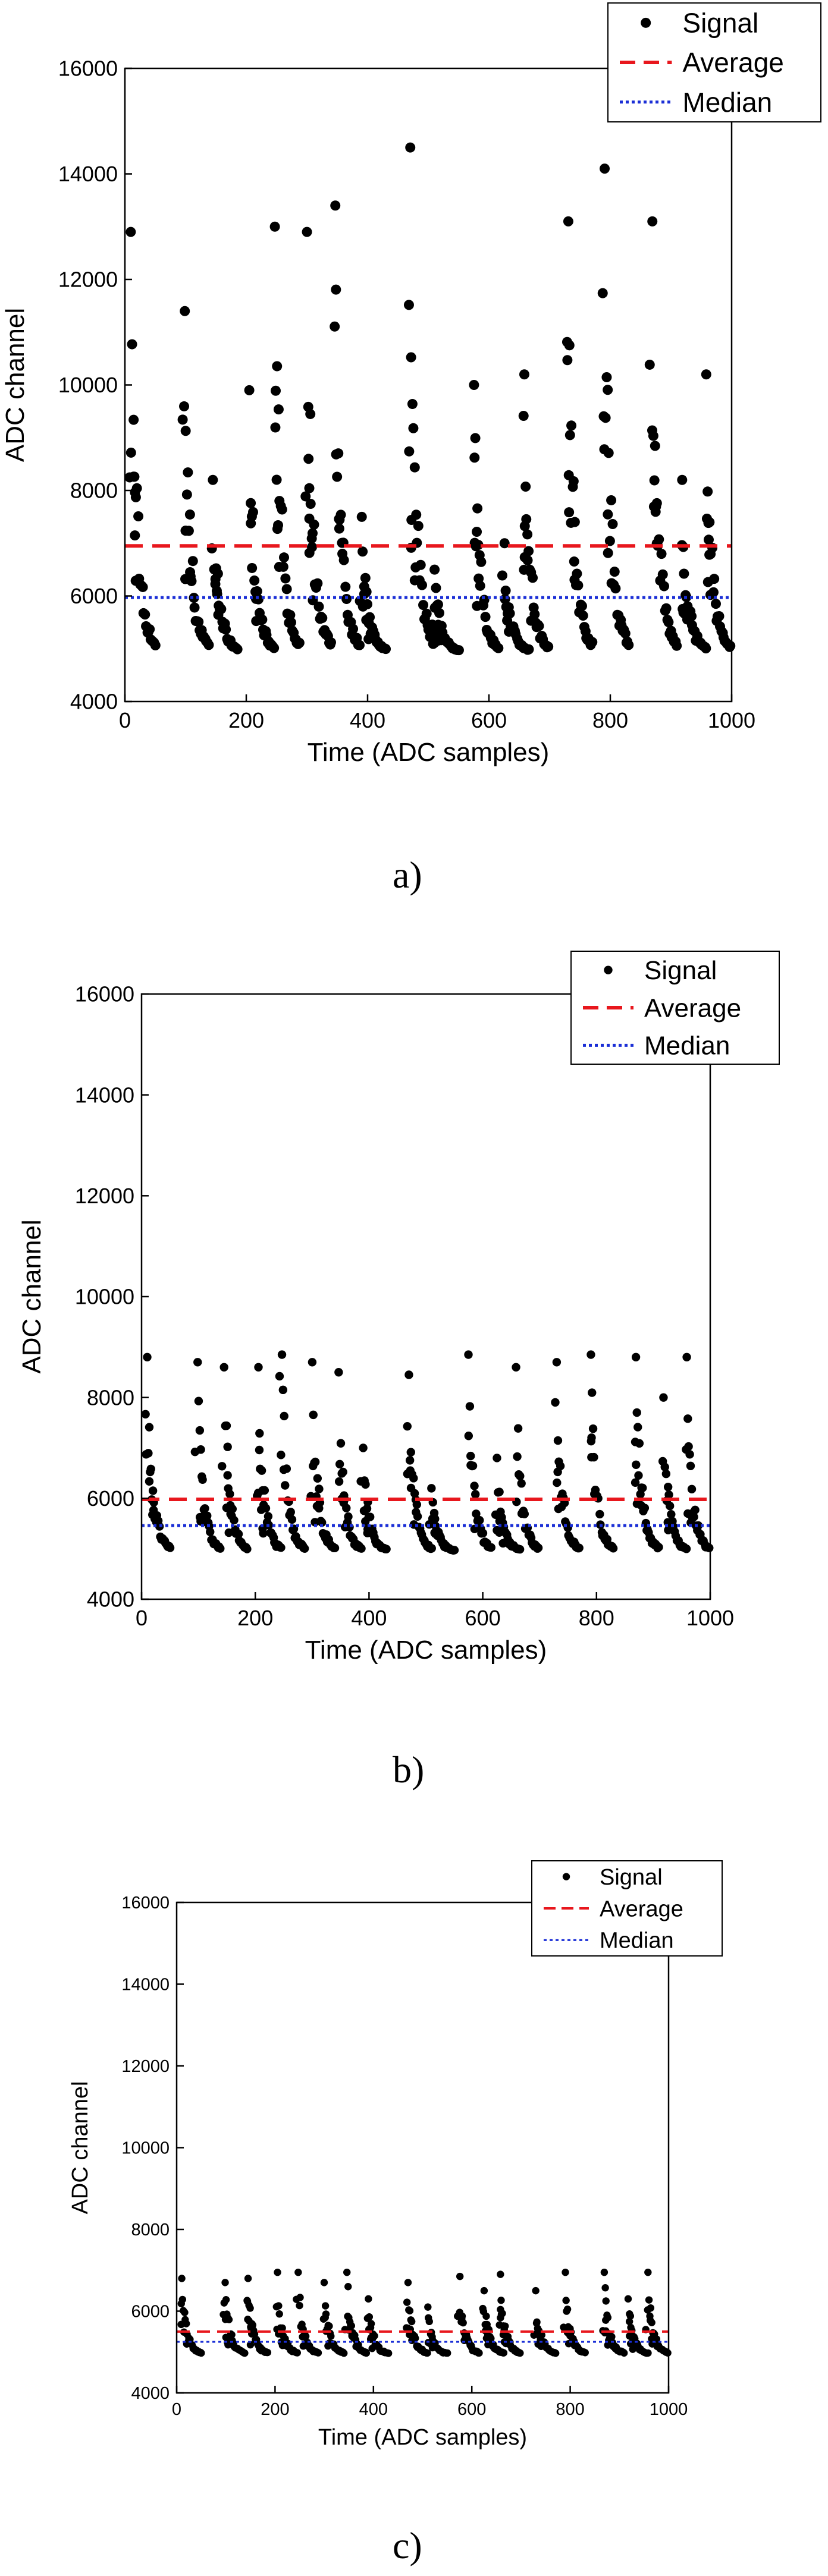  I want to click on y-tick-label: 6000, so click(110, 1498).